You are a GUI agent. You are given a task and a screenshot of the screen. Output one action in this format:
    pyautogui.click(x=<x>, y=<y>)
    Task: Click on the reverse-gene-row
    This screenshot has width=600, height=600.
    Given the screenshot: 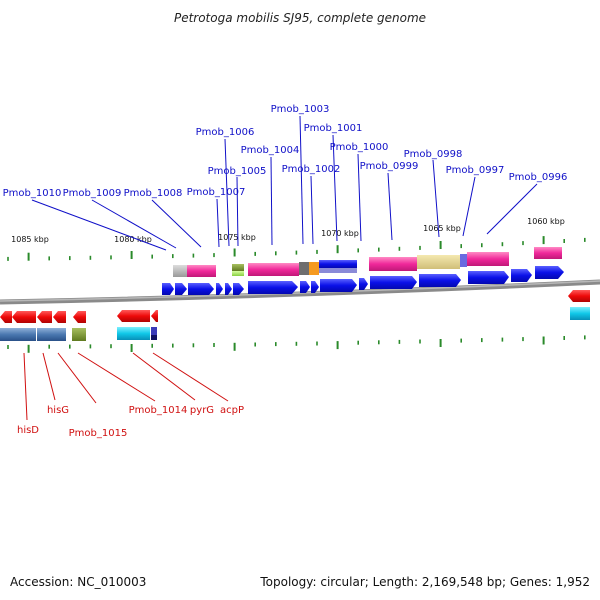 What is the action you would take?
    pyautogui.click(x=295, y=306)
    